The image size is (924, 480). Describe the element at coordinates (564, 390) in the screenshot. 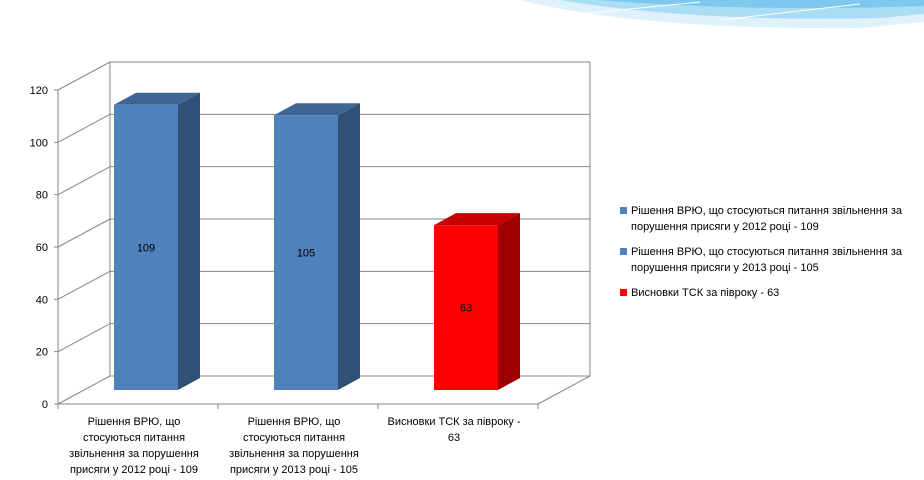

I see `floor-right-edge` at that location.